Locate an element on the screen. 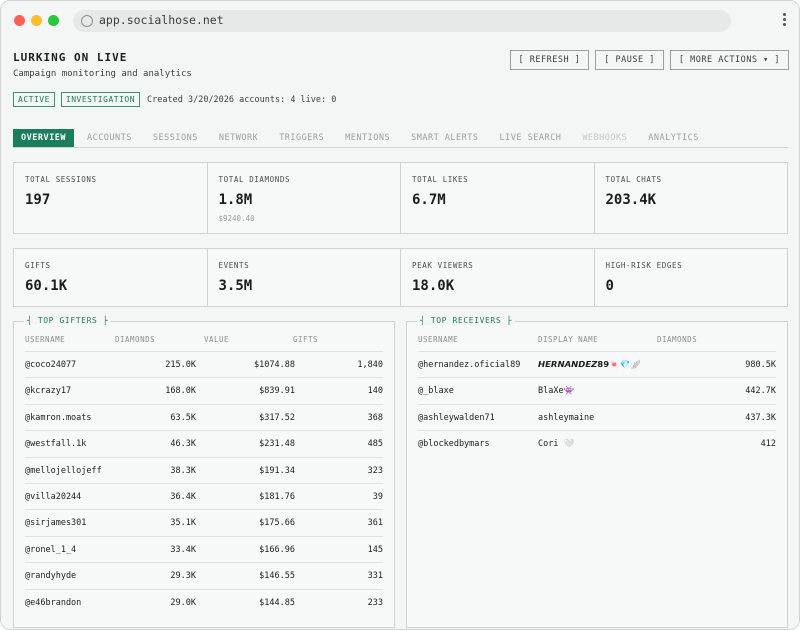 This screenshot has height=630, width=800. gifter-diamonds: 63.5K is located at coordinates (183, 417).